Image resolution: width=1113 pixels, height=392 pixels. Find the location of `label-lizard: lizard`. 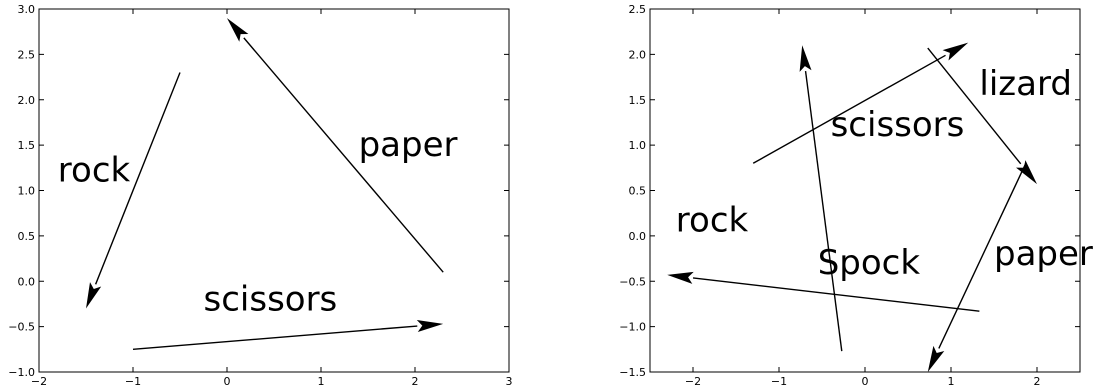

label-lizard: lizard is located at coordinates (1025, 84).